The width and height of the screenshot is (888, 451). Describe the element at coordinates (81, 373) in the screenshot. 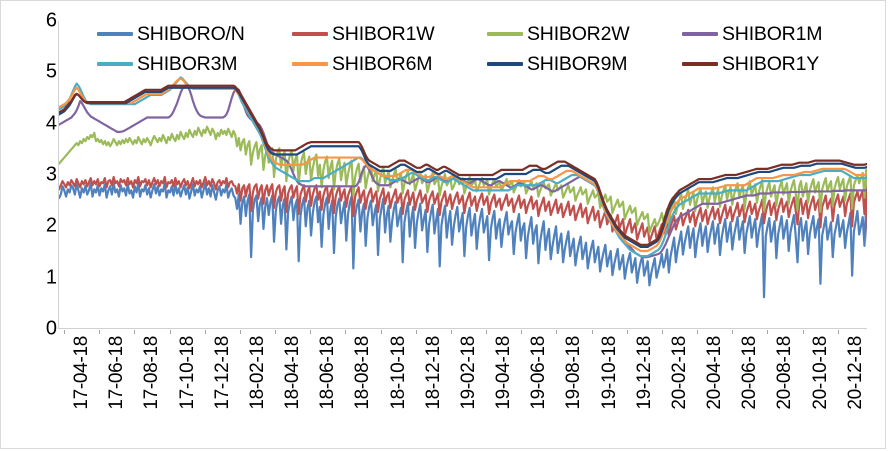

I see `x-axis-tick-label: 17-04-18` at that location.